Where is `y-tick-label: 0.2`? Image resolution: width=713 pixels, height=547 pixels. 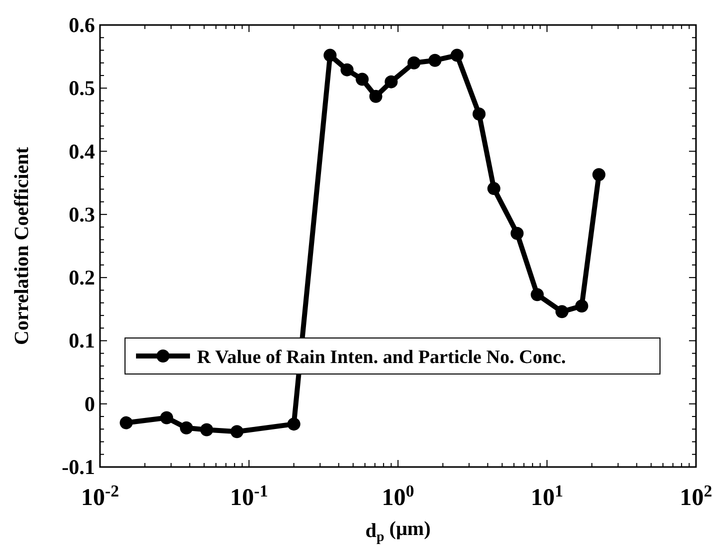
y-tick-label: 0.2 is located at coordinates (81, 278).